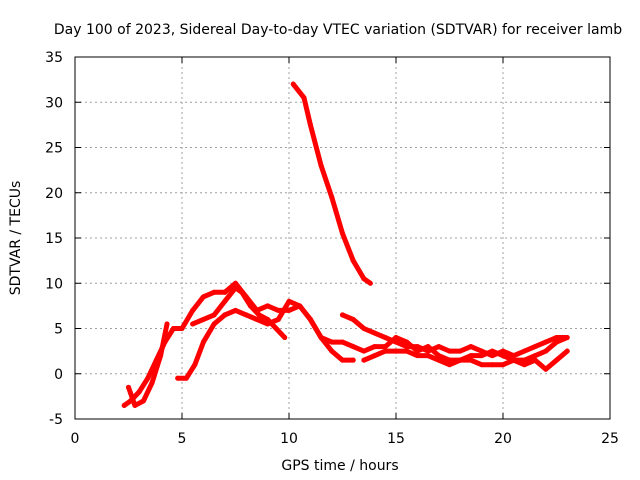 This screenshot has height=480, width=640. I want to click on y-tick-label: 15, so click(54, 239).